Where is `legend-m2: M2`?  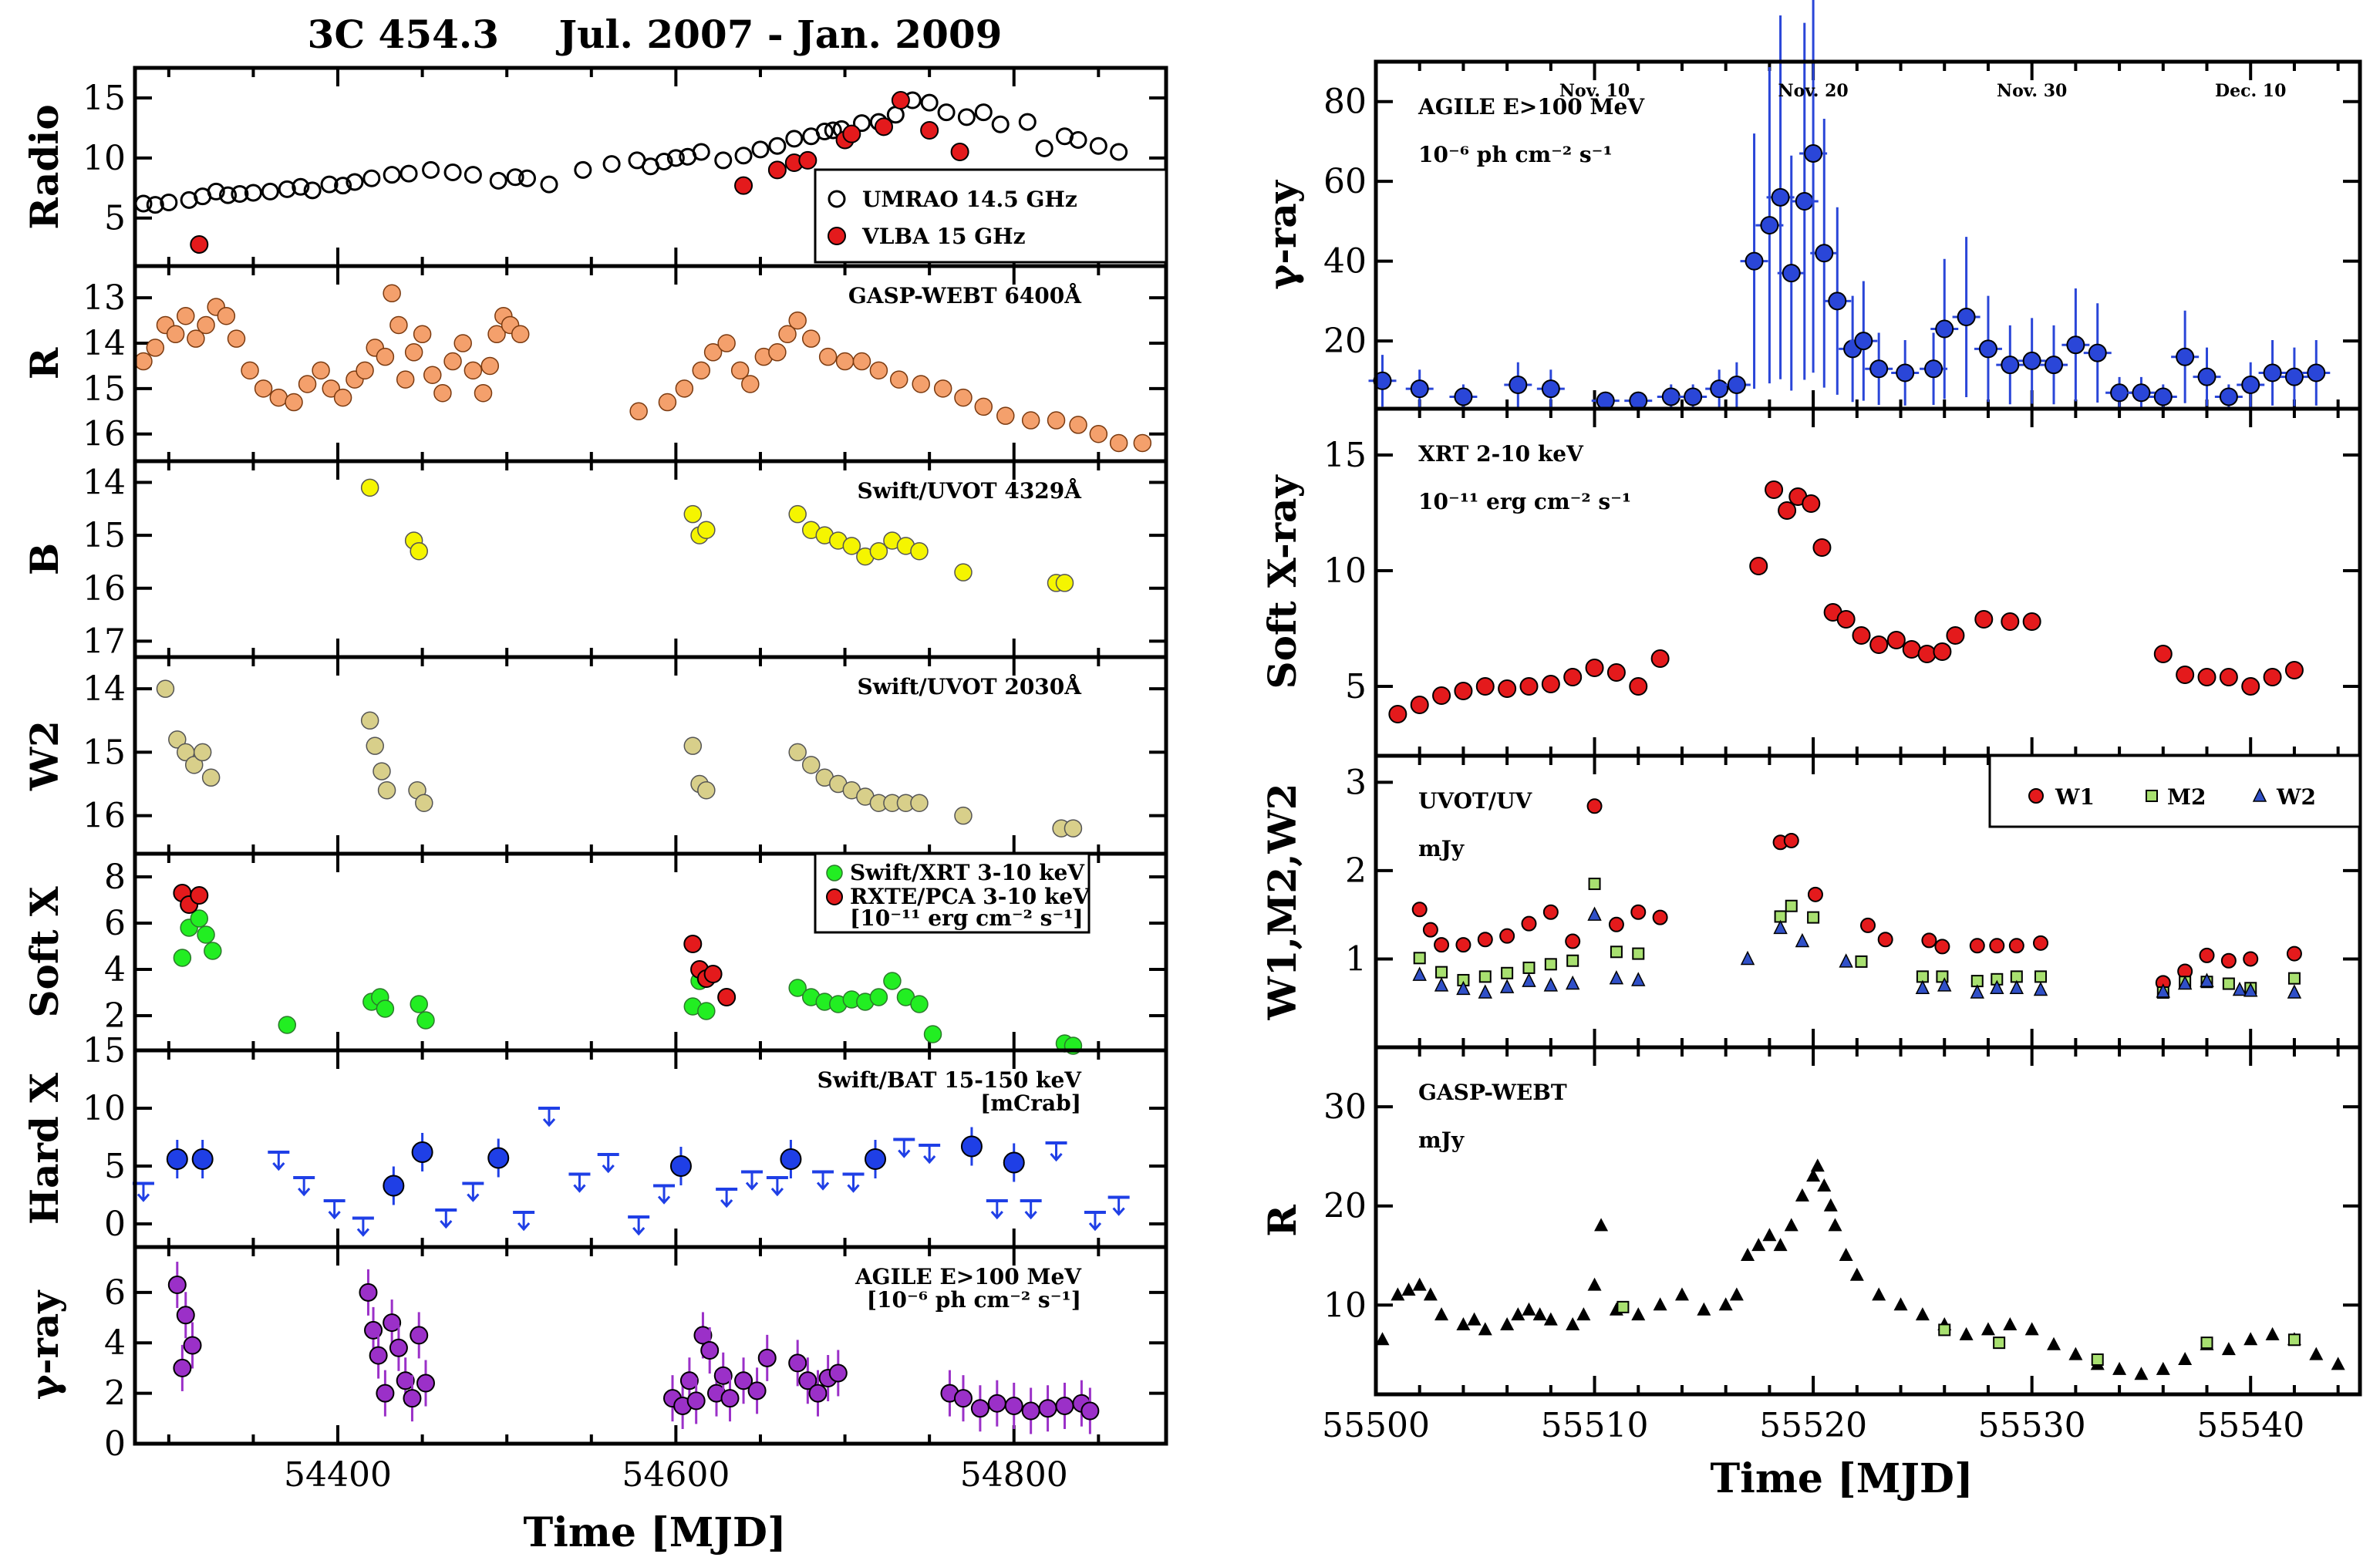 legend-m2: M2 is located at coordinates (2187, 797).